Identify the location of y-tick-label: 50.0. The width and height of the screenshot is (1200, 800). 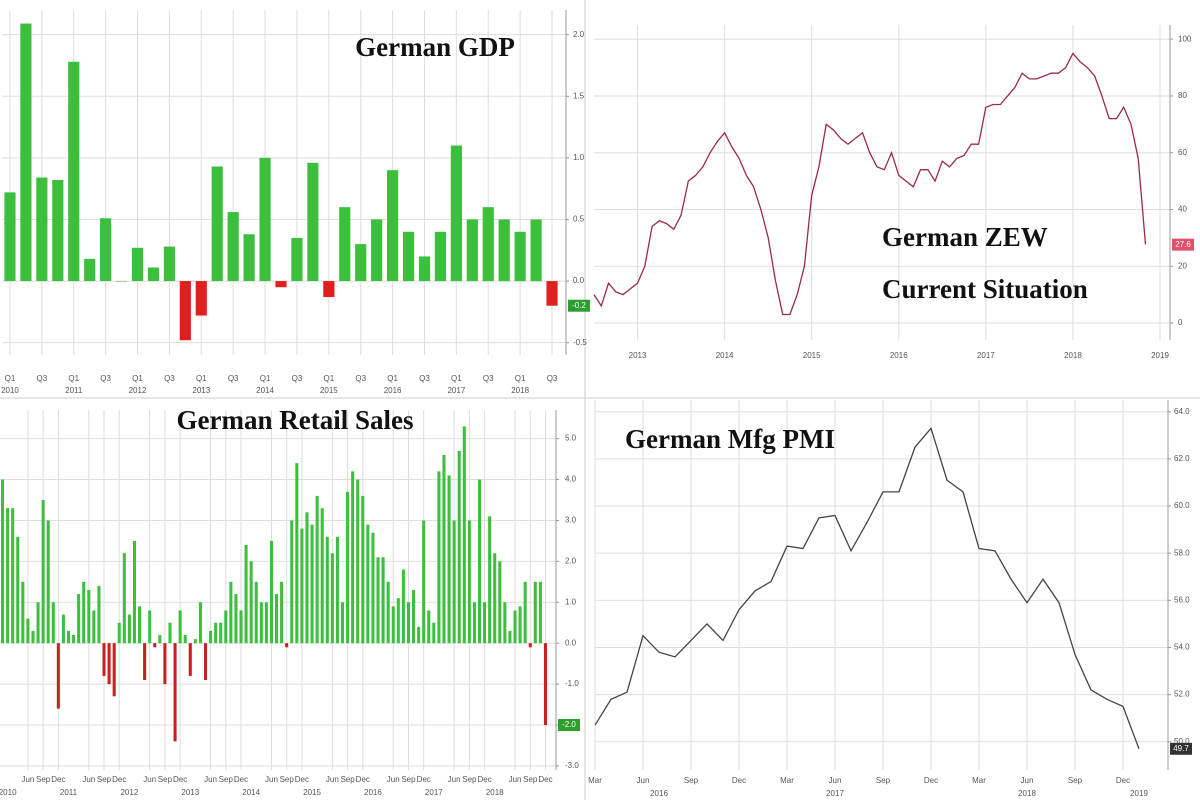
(1182, 741).